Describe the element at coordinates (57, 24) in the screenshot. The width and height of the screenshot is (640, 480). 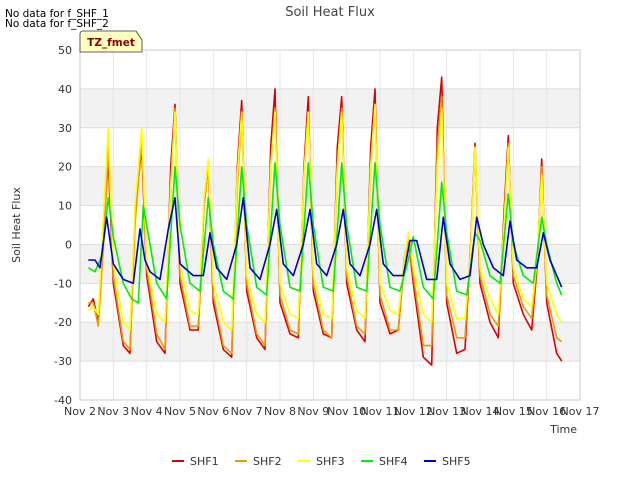
I see `no-data-note-2: No data for f_SHF_2` at that location.